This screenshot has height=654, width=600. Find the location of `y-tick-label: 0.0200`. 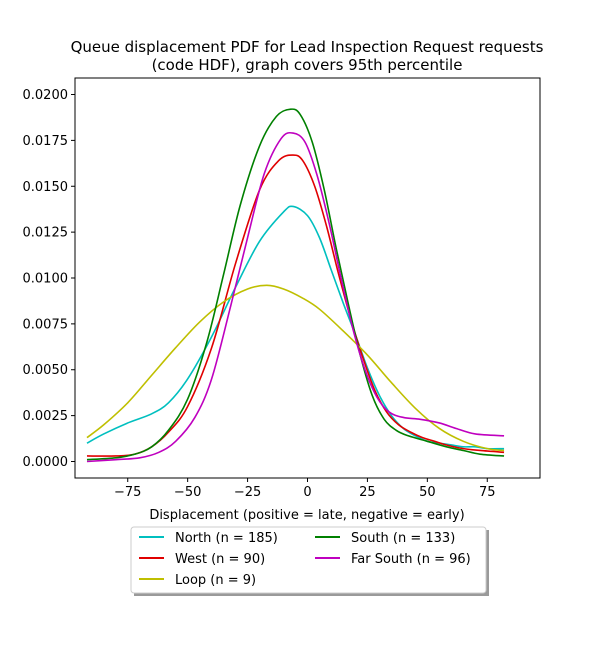

y-tick-label: 0.0200 is located at coordinates (46, 95).